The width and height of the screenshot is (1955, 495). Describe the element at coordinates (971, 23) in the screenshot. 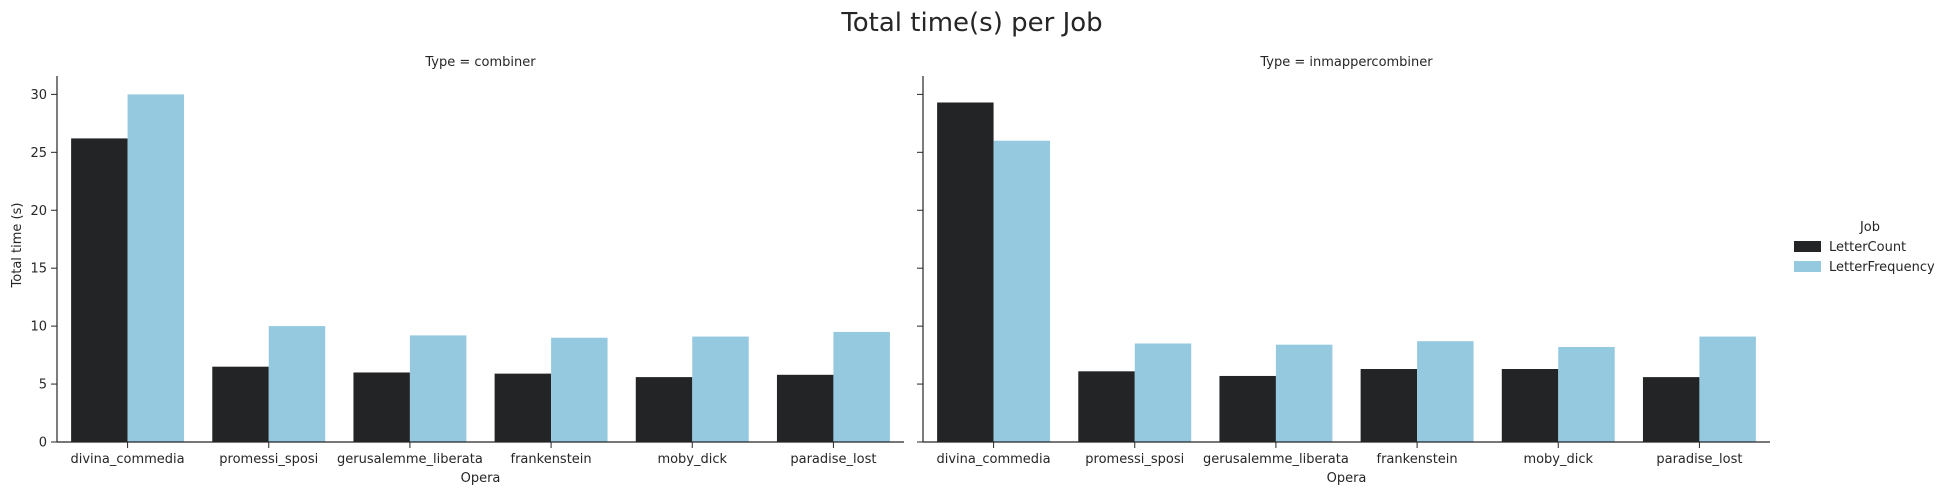

I see `chart-title: Total time(s) per Job` at that location.